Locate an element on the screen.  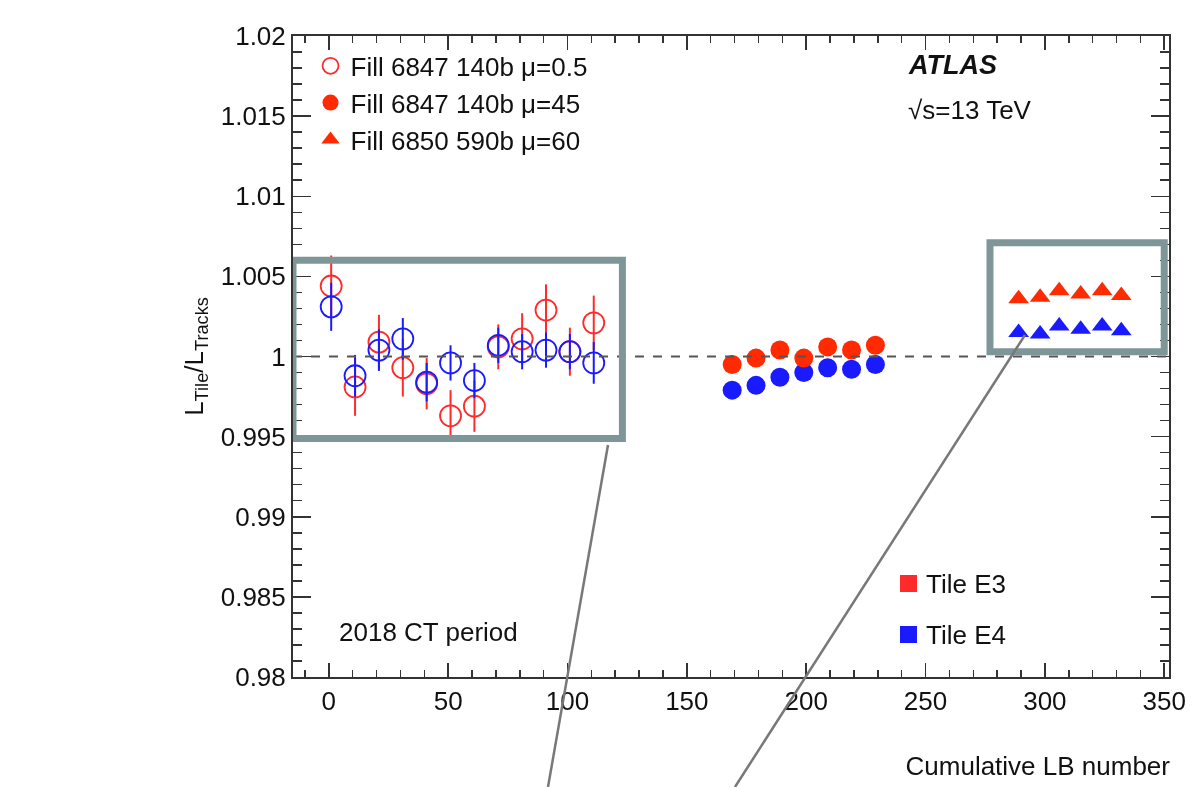
y-tick-label: 1.02 is located at coordinates (260, 36).